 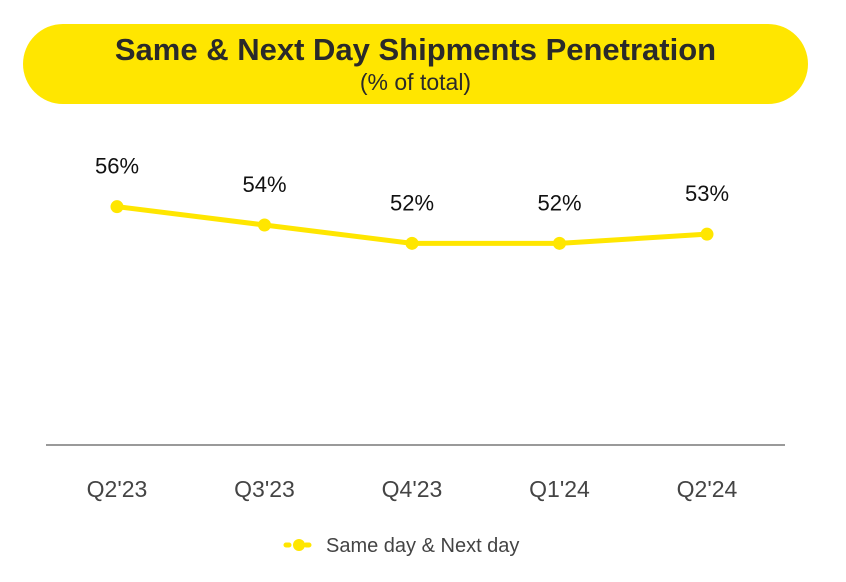 I want to click on x-tick-label: Q3'23, so click(x=264, y=489).